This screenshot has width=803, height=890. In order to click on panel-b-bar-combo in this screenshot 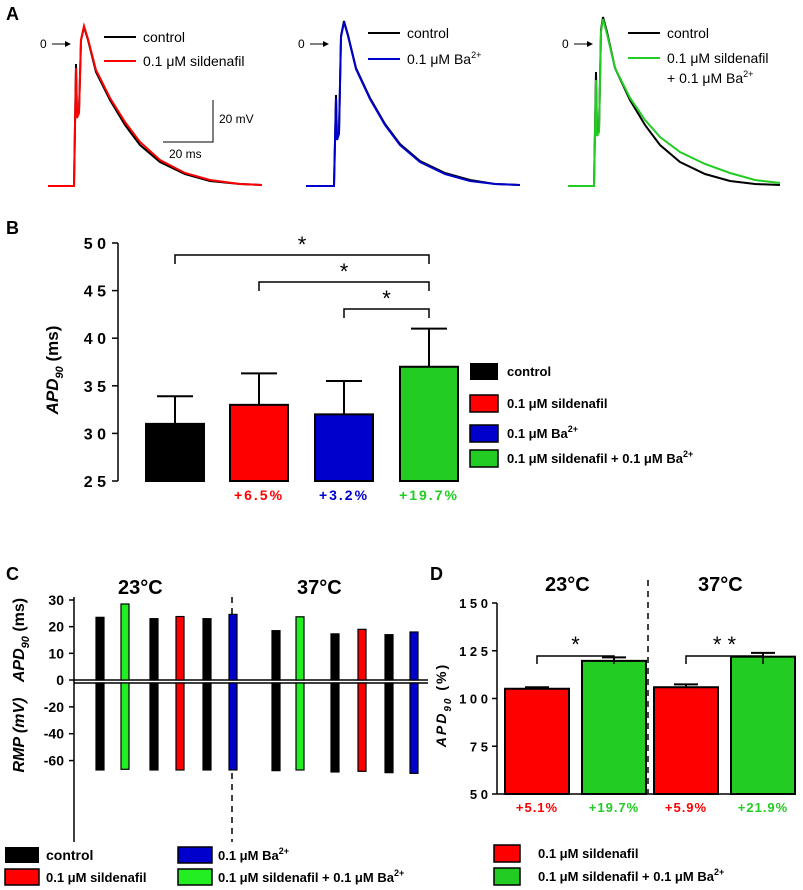, I will do `click(429, 424)`.